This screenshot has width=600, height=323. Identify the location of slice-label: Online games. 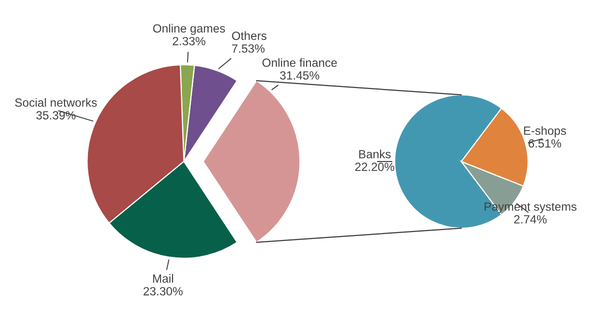
(189, 29).